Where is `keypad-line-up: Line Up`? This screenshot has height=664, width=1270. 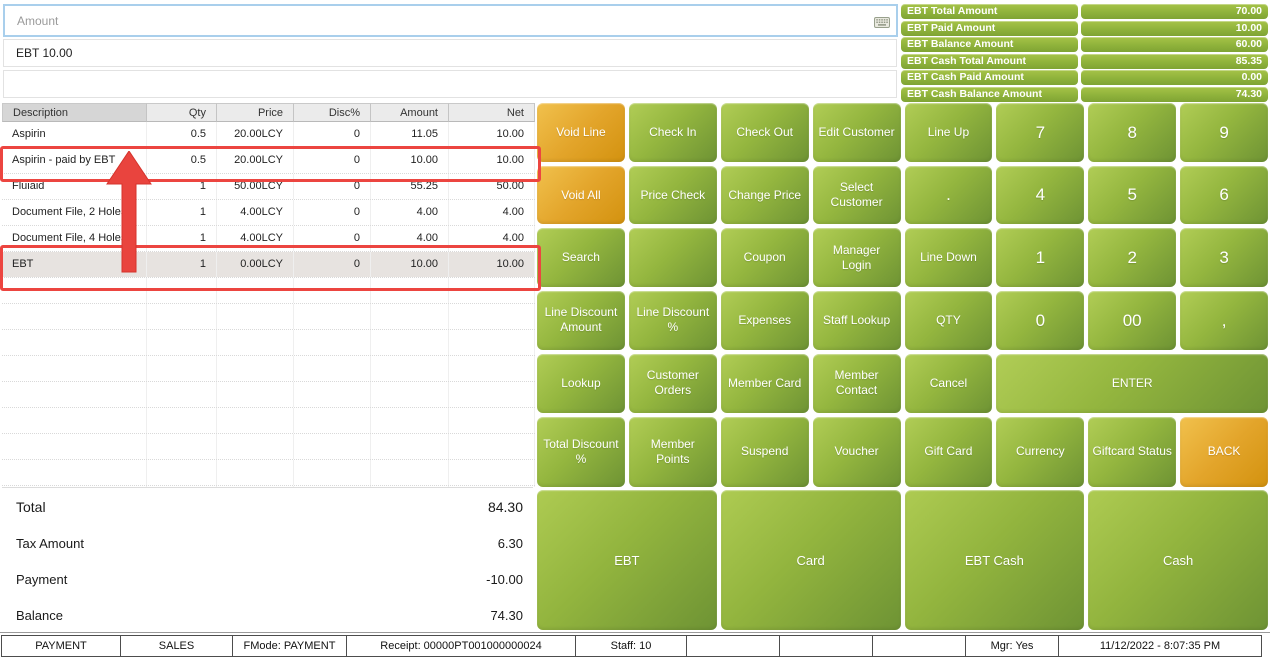
keypad-line-up: Line Up is located at coordinates (948, 132).